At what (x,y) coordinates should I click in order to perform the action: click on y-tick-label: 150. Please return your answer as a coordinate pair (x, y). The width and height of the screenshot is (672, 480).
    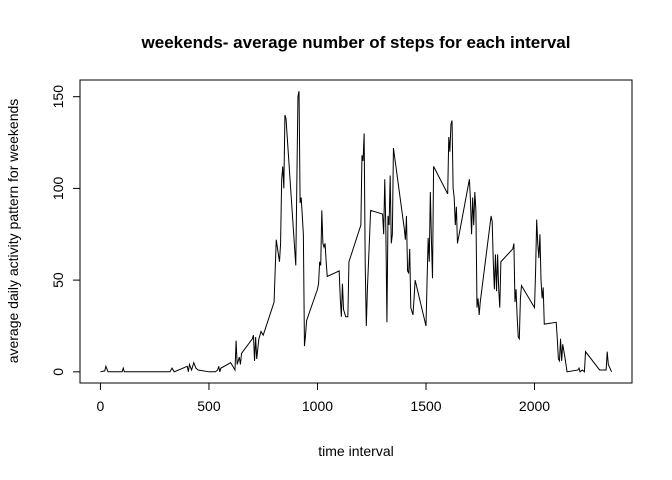
    Looking at the image, I should click on (58, 97).